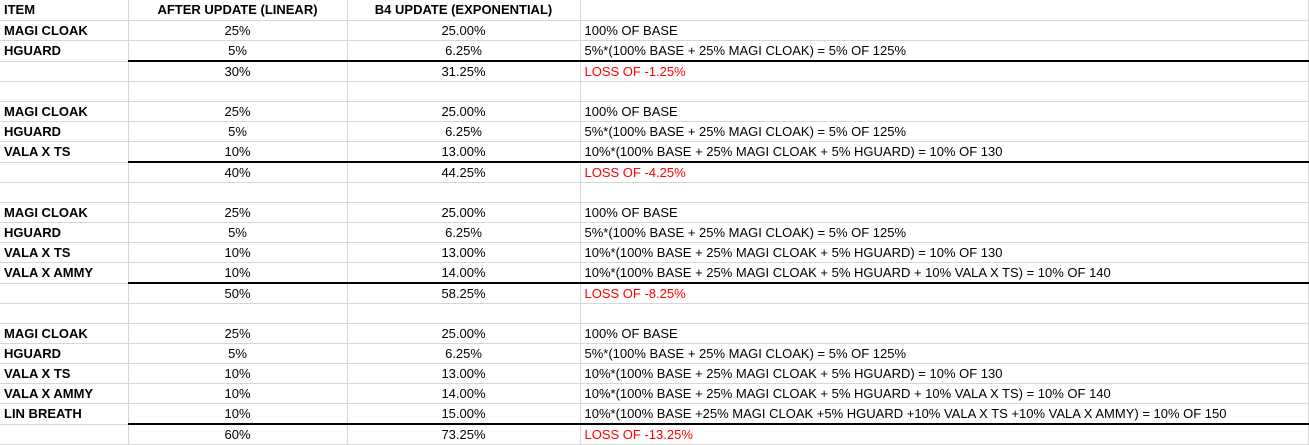 This screenshot has height=445, width=1309. I want to click on cell-linear-total: 60%, so click(238, 434).